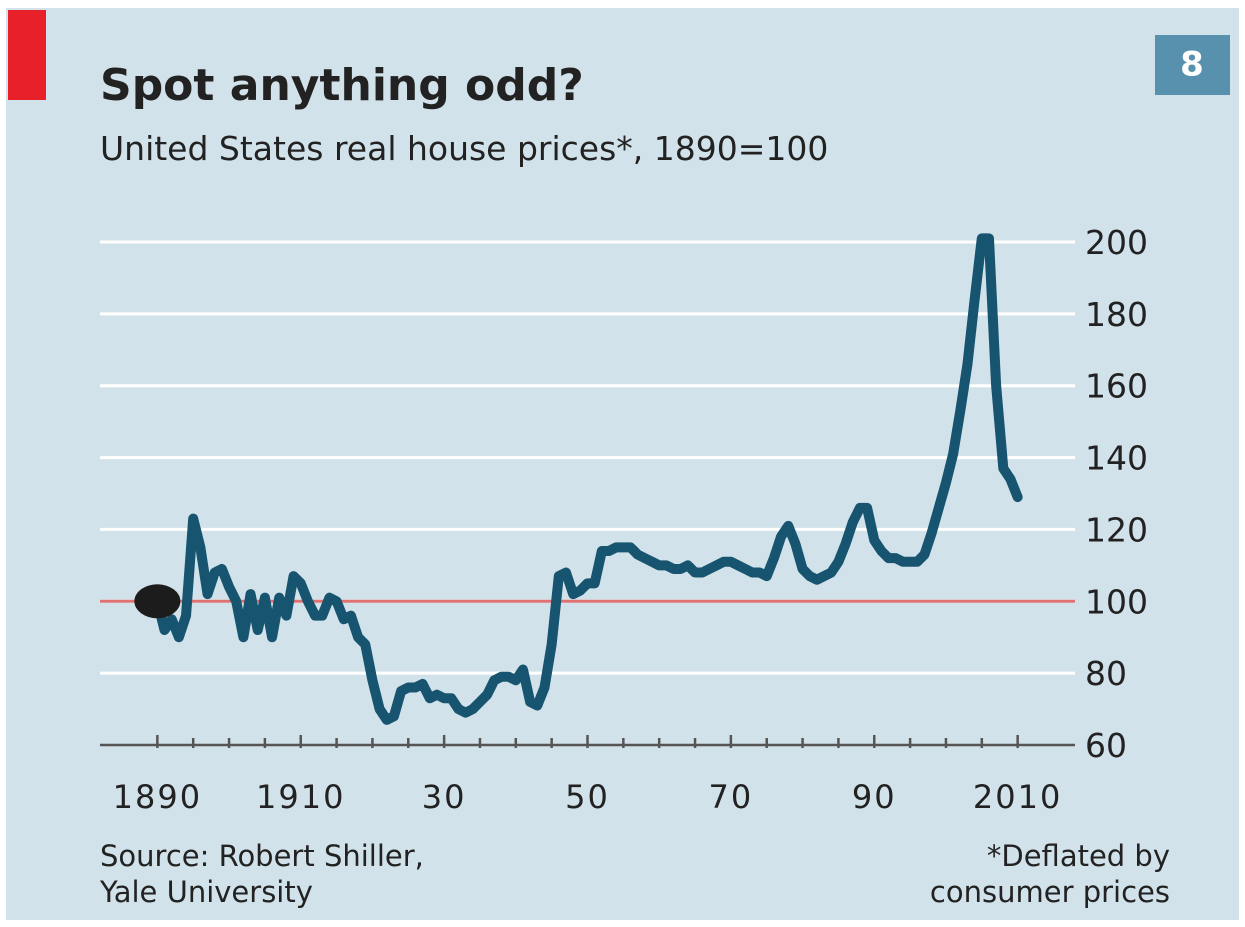 The height and width of the screenshot is (927, 1245). Describe the element at coordinates (206, 892) in the screenshot. I see `source: Yale University` at that location.